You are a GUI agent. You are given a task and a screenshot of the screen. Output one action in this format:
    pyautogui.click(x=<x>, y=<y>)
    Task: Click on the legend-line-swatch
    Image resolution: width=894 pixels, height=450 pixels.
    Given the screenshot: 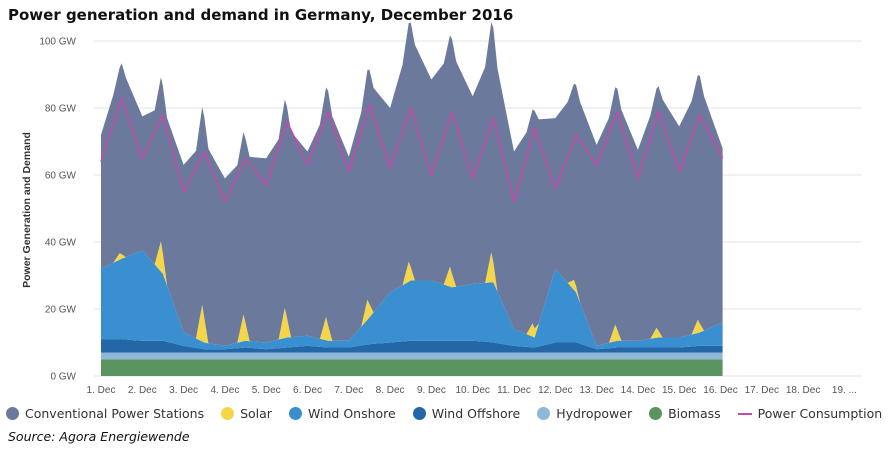 What is the action you would take?
    pyautogui.click(x=744, y=413)
    